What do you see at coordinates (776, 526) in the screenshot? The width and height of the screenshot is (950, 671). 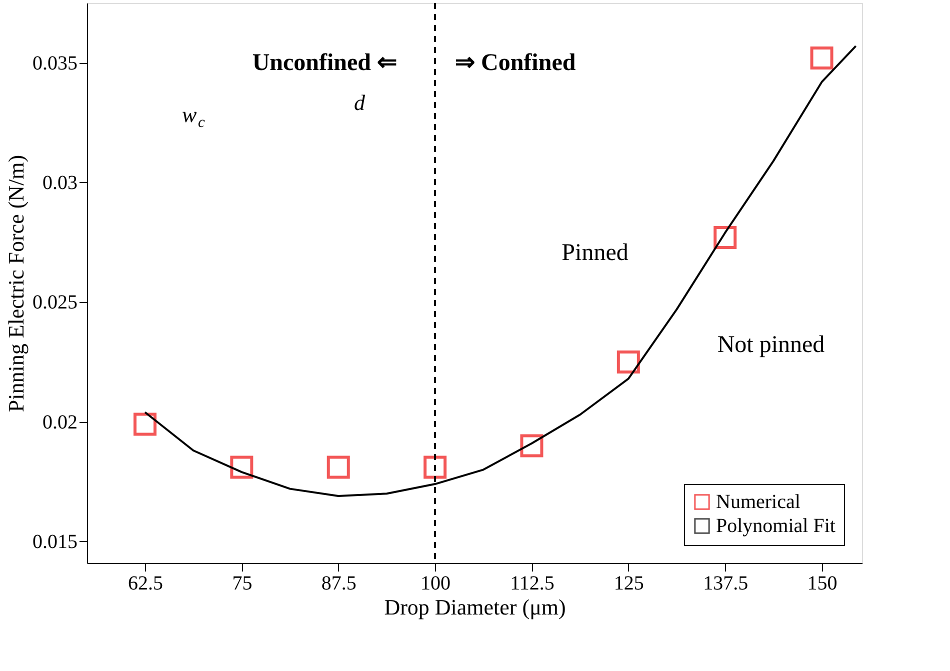 I see `legend-label: Polynomial Fit` at bounding box center [776, 526].